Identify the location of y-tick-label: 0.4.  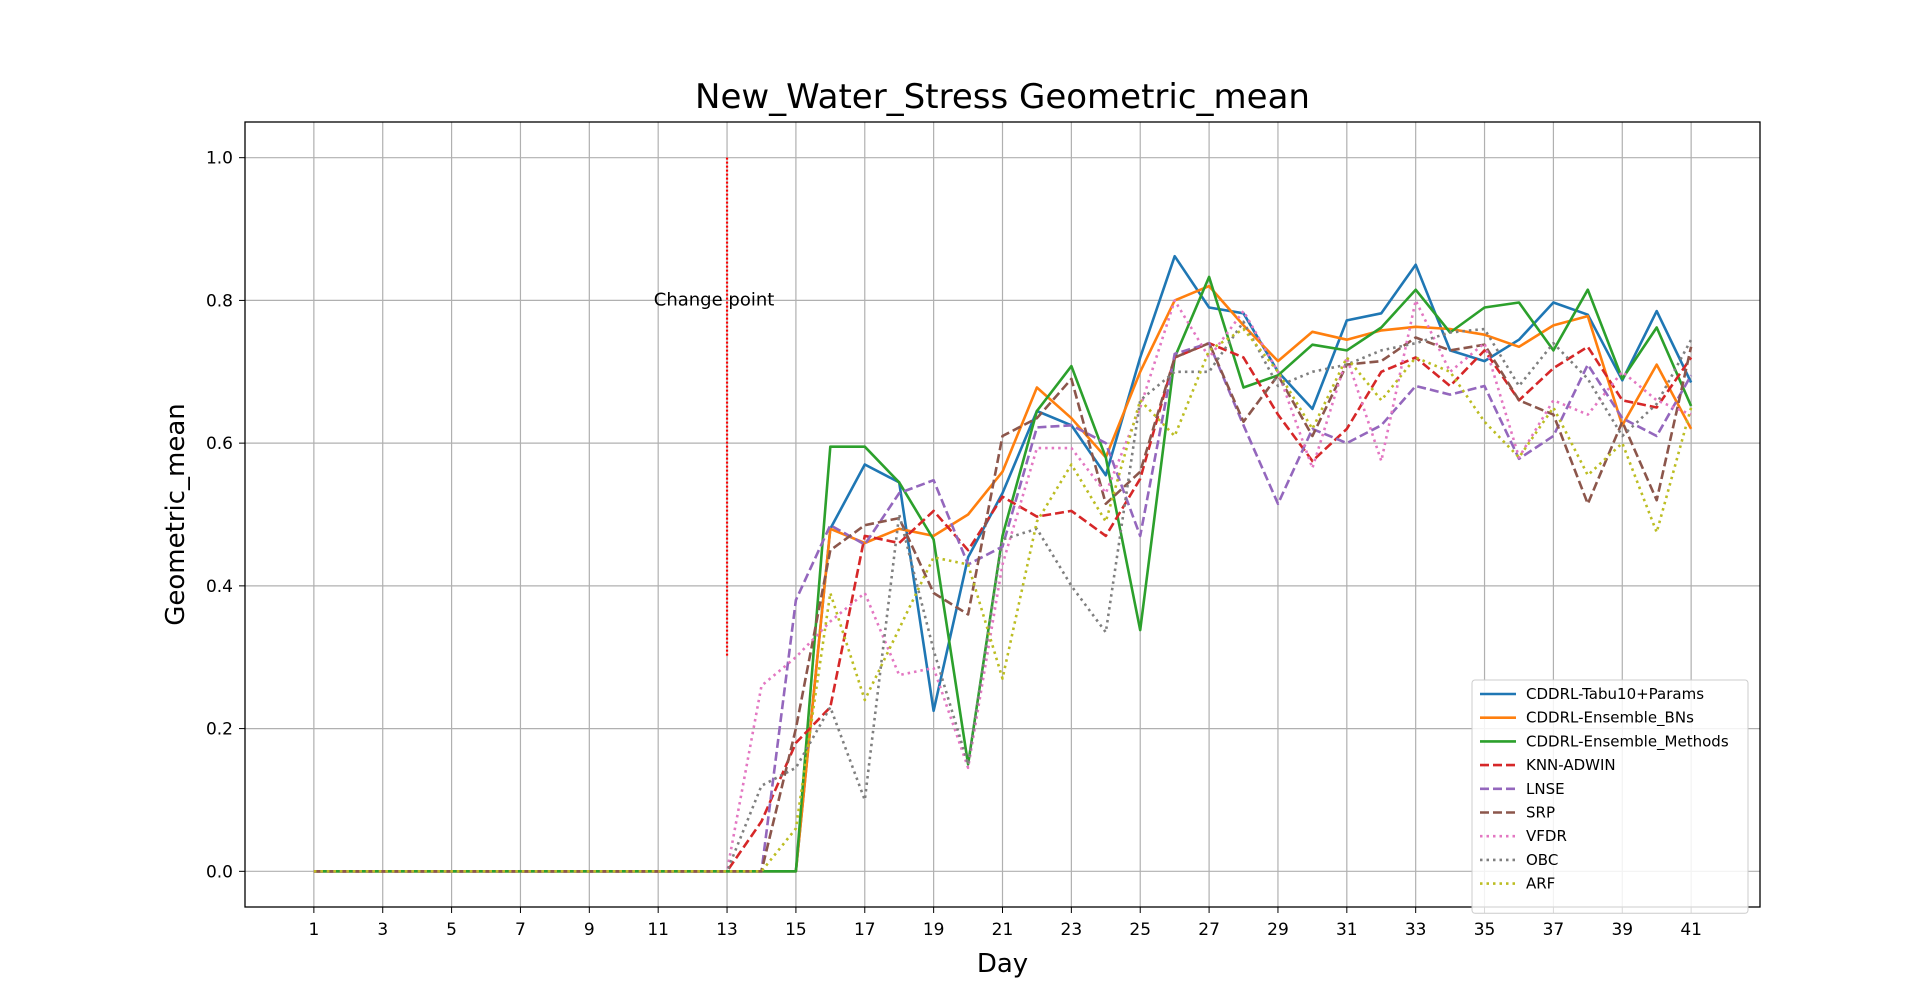
(219, 587).